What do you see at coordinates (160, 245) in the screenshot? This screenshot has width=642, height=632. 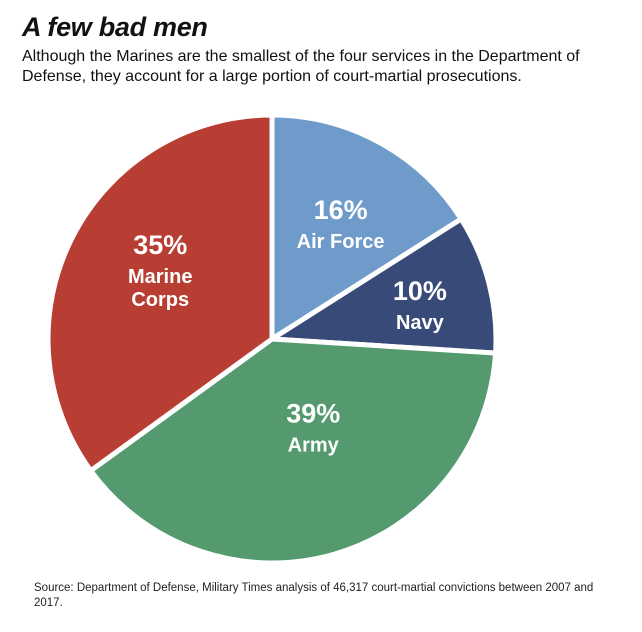 I see `slice-percent-marine-corps: 35%` at bounding box center [160, 245].